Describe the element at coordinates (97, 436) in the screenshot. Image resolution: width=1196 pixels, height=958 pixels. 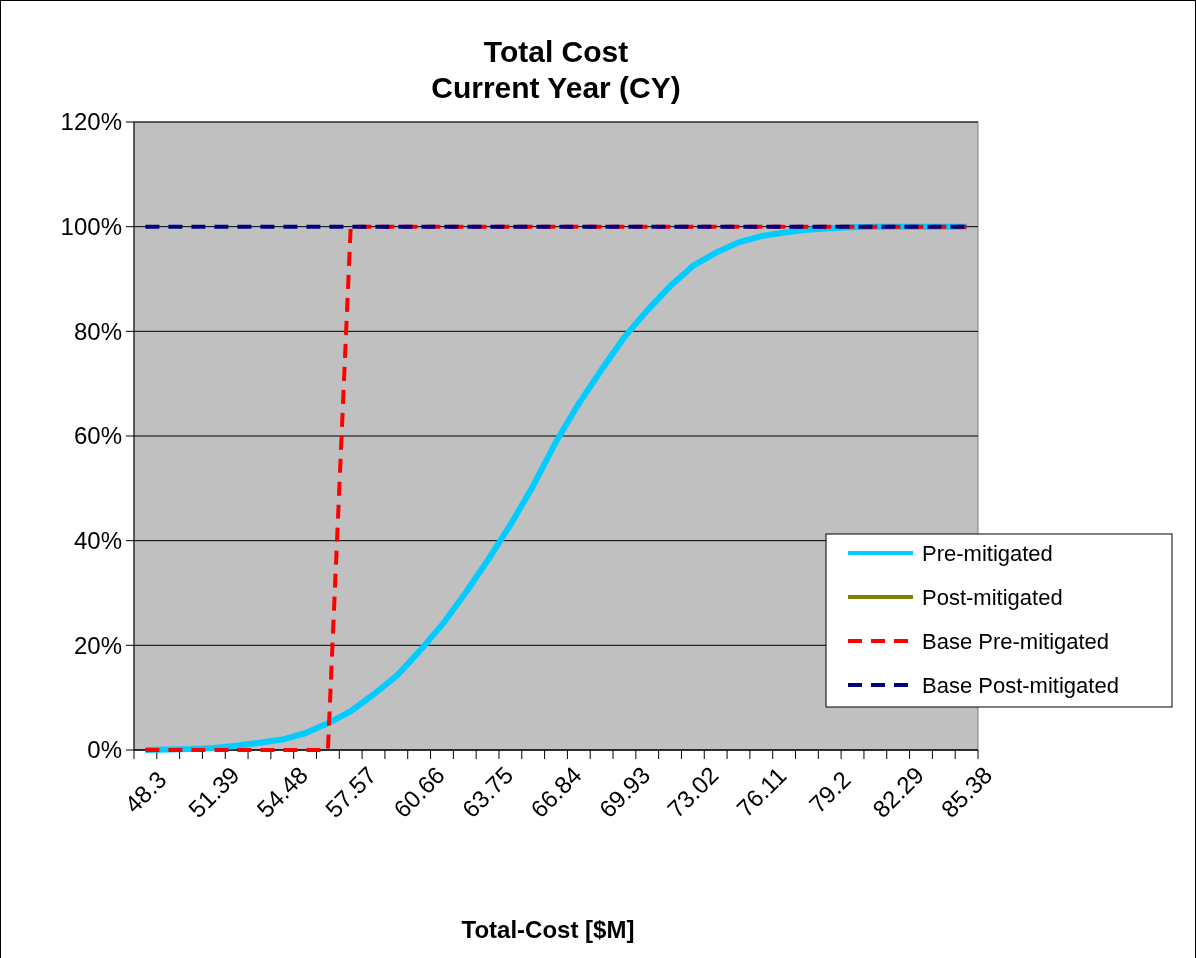
I see `y-tick-label: 60%` at that location.